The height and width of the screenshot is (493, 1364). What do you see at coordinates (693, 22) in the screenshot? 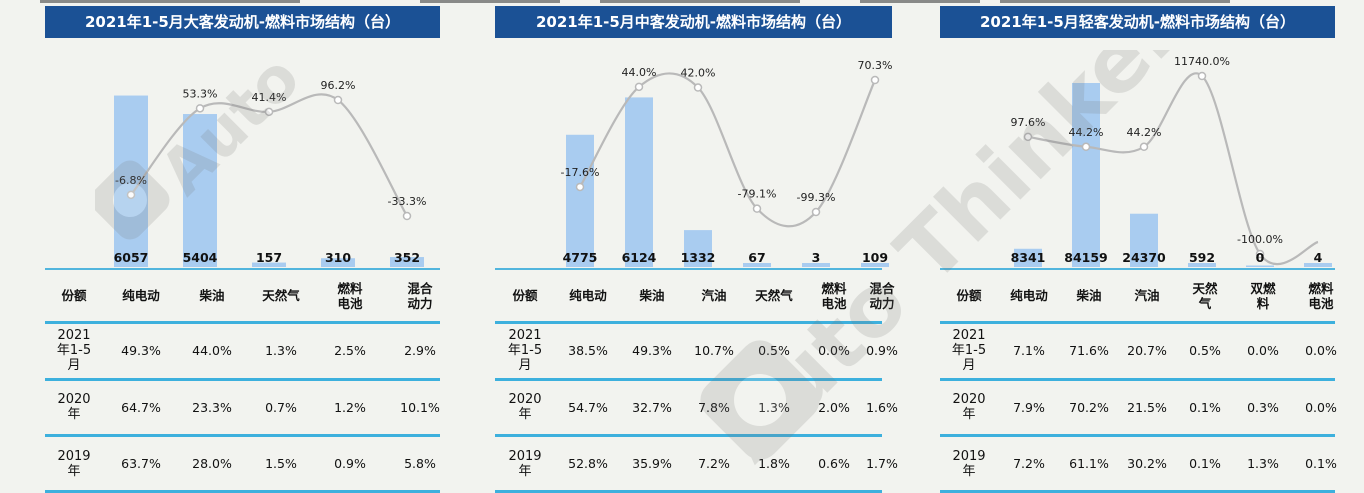
I see `chart-title: 2021年1-5月中客发动机-燃料市场结构（台）` at bounding box center [693, 22].